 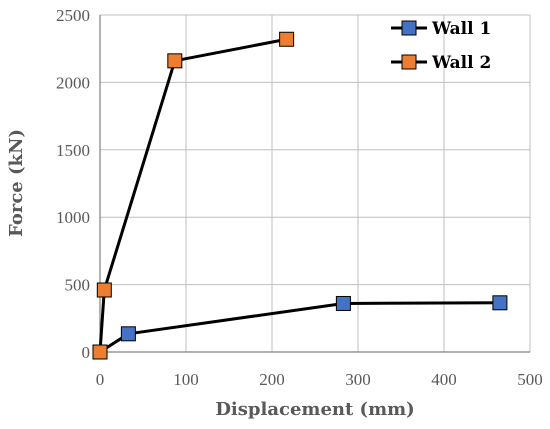 What do you see at coordinates (314, 409) in the screenshot?
I see `x-axis-title: Displacement (mm)` at bounding box center [314, 409].